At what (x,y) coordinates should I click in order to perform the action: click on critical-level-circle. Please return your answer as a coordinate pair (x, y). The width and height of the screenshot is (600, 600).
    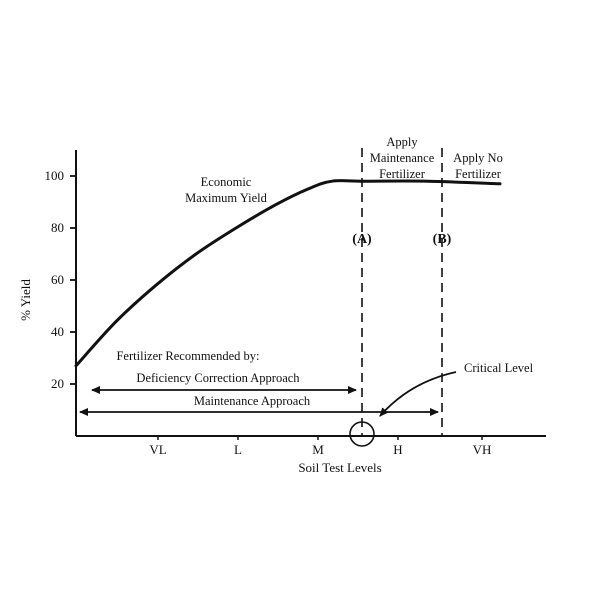
    Looking at the image, I should click on (362, 434).